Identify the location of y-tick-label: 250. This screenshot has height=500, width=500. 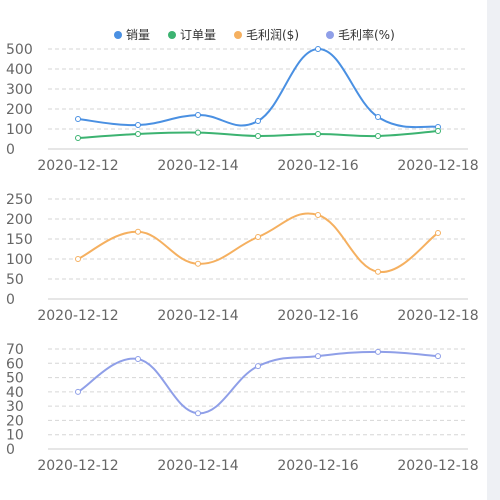
(19, 200).